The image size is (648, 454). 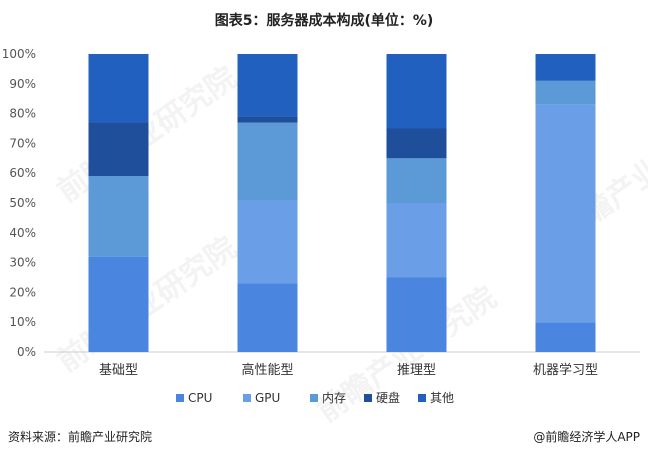 What do you see at coordinates (22, 292) in the screenshot?
I see `y-tick-label: 20%` at bounding box center [22, 292].